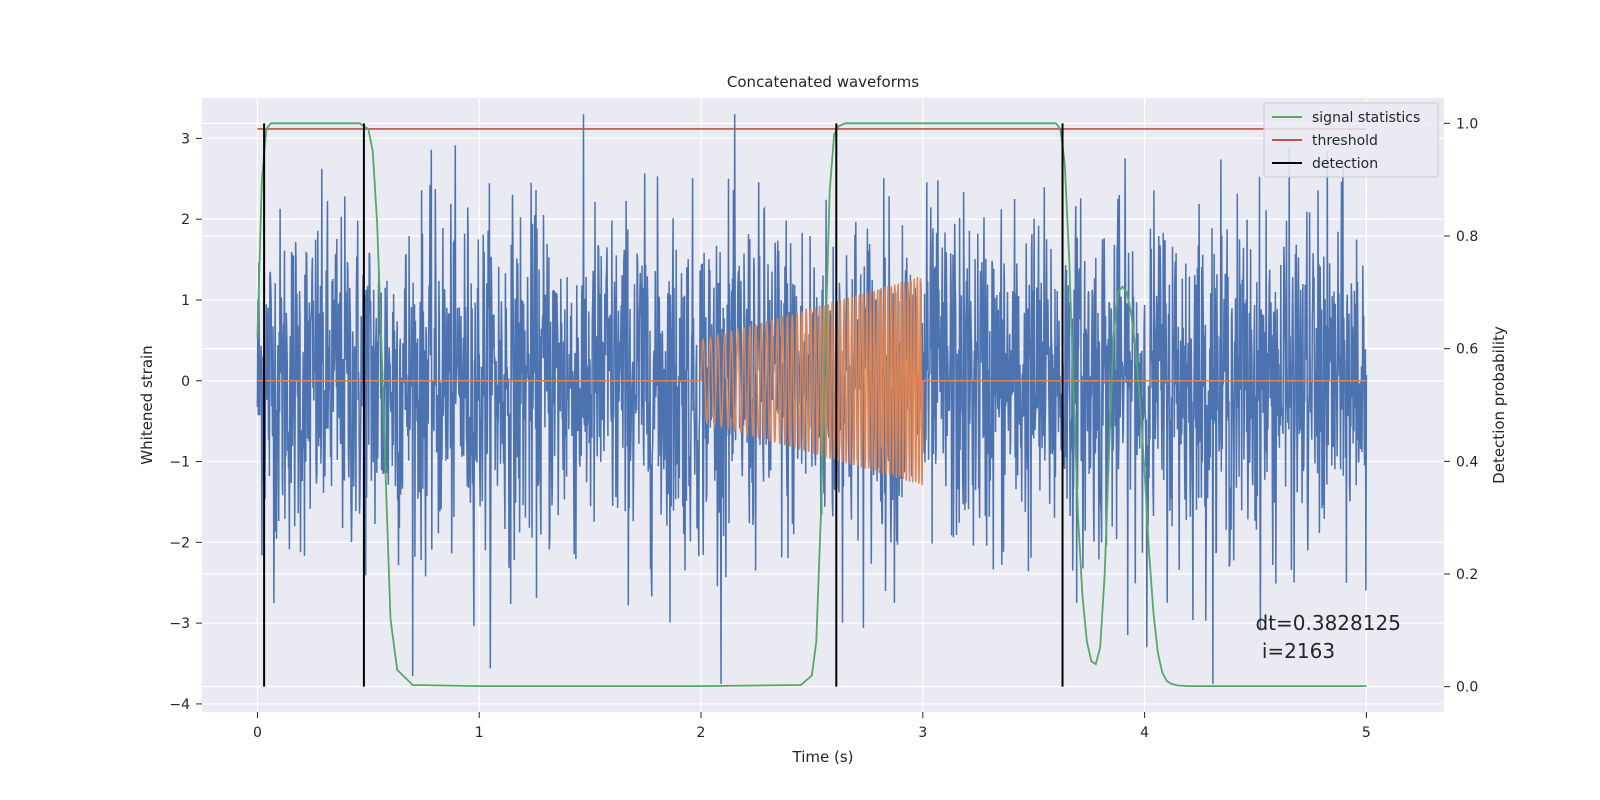  I want to click on y-tick-label: 2, so click(185, 220).